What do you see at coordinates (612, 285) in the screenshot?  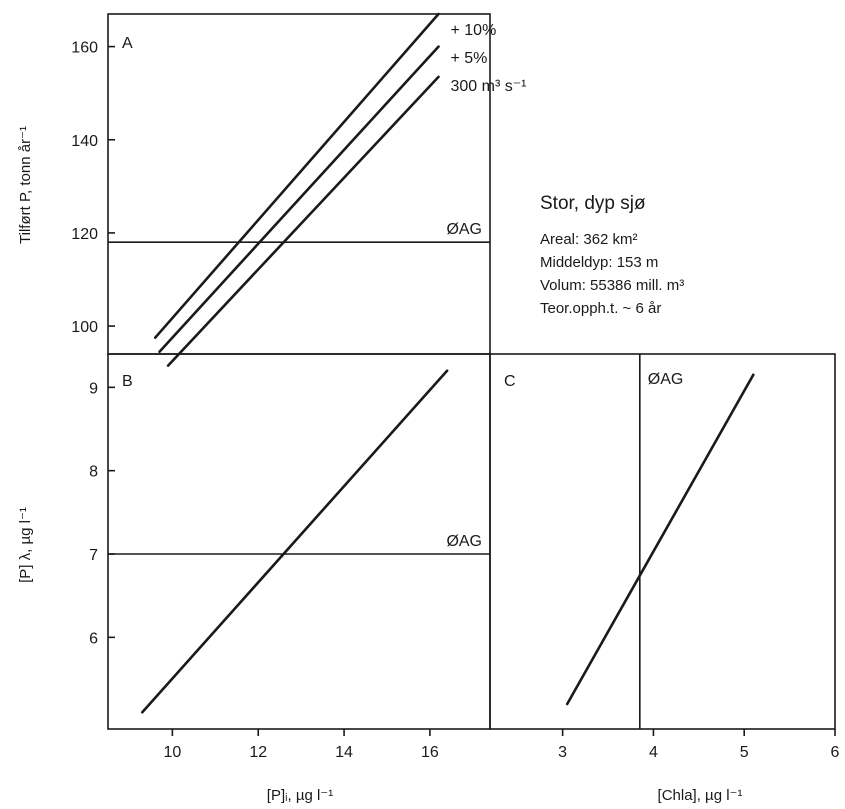 I see `info-line-volume: Volum: 55386 mill. m³` at bounding box center [612, 285].